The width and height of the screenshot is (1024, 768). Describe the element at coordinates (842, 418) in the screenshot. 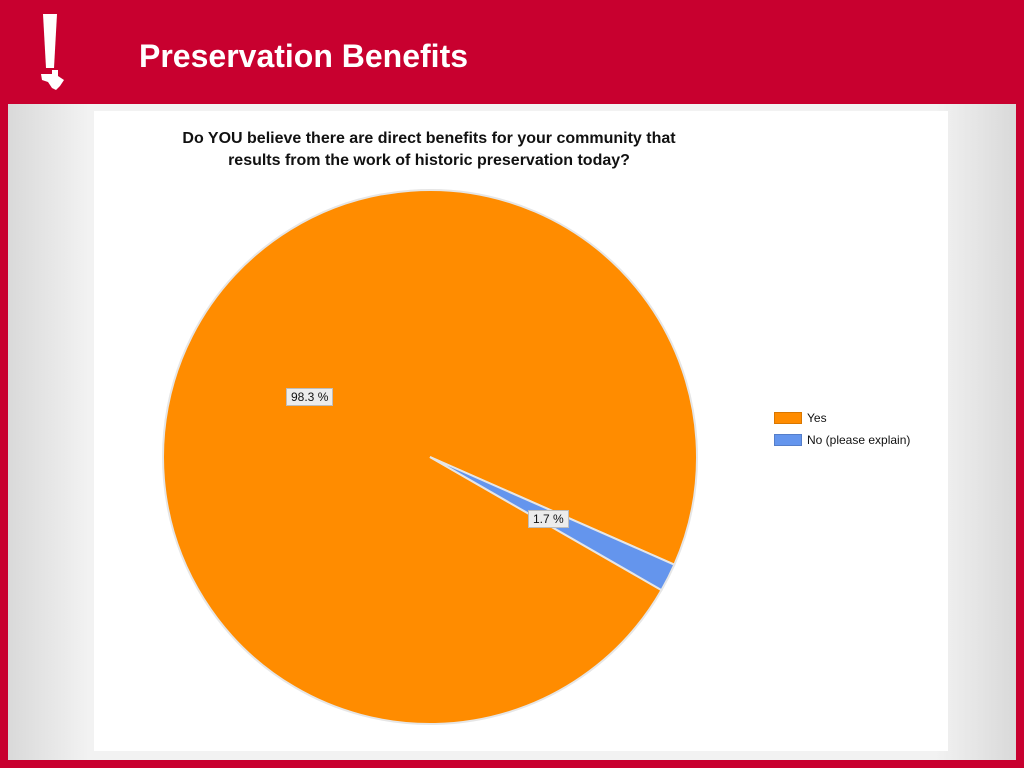

I see `legend-item-yes: Yes` at that location.